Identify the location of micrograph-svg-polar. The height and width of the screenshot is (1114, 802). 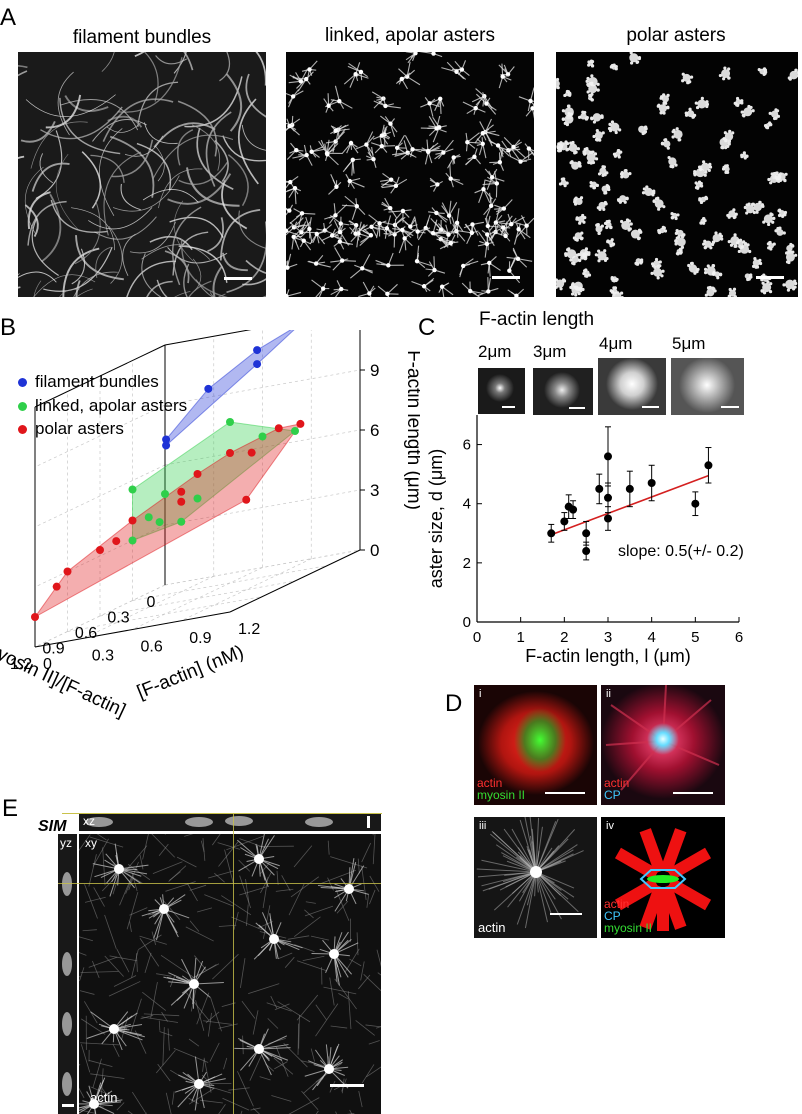
(677, 174).